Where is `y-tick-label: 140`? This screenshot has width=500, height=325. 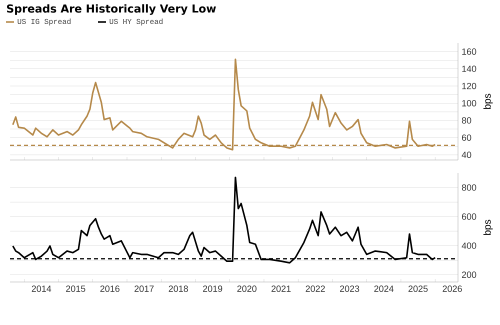 y-tick-label: 140 is located at coordinates (469, 69).